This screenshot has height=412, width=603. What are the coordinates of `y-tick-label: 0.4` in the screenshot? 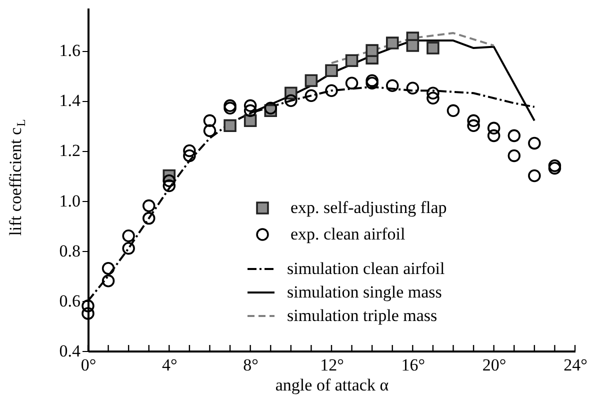 It's located at (70, 351).